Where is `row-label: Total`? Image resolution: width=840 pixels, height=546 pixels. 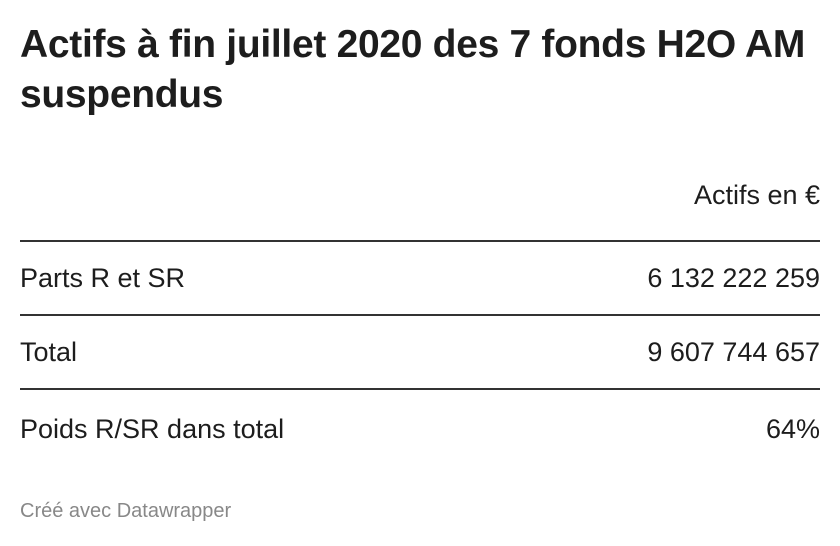 row-label: Total is located at coordinates (262, 352).